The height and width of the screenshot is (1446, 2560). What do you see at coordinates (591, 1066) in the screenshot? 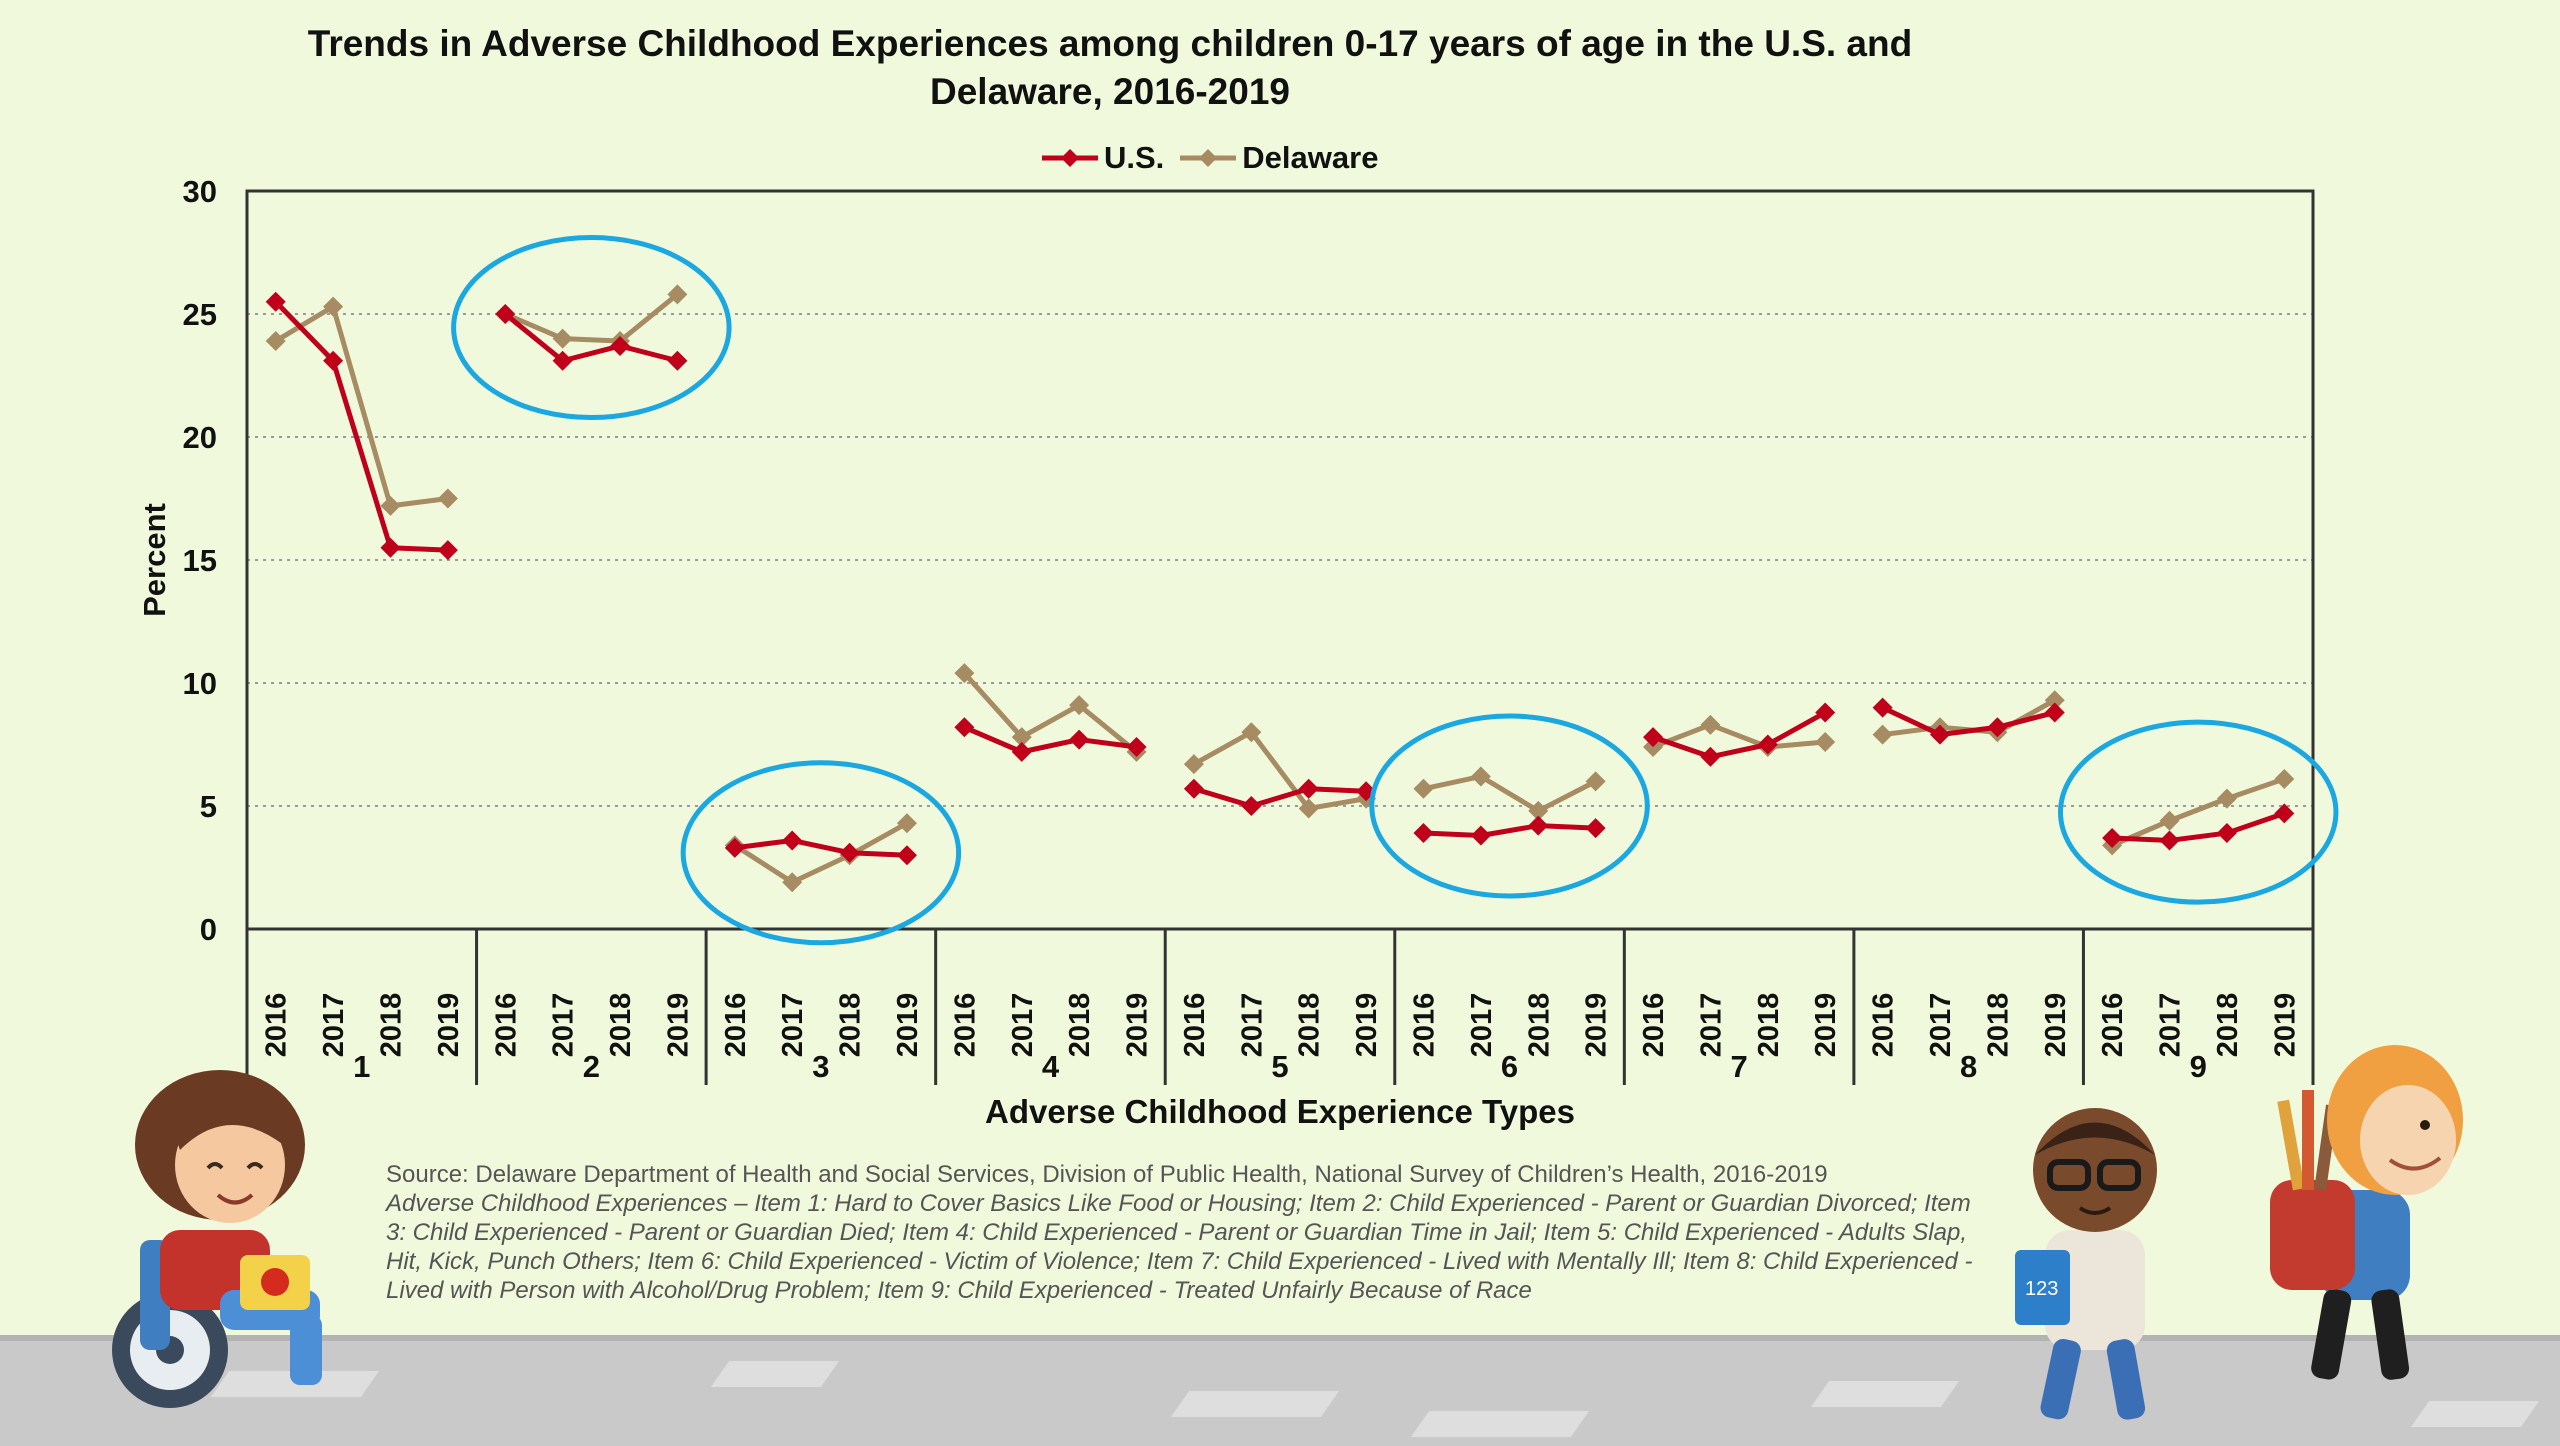
I see `group-label: 2` at bounding box center [591, 1066].